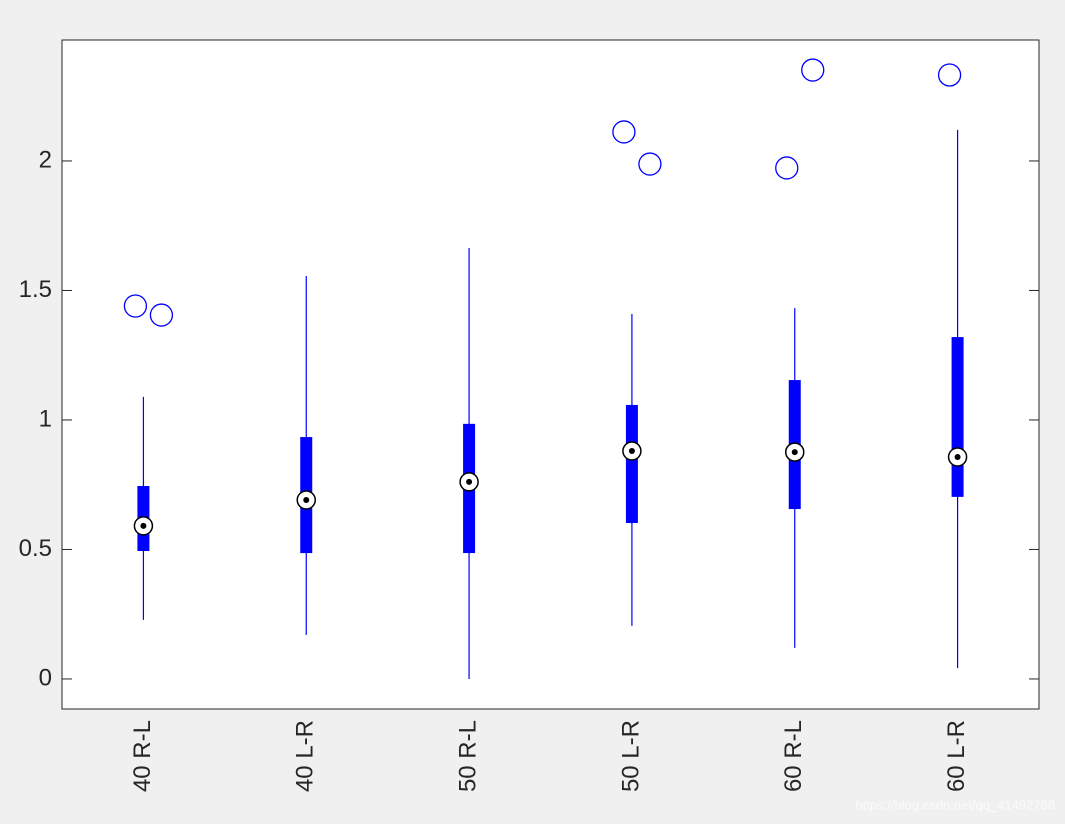  I want to click on x-tick-label: 50 L-R, so click(630, 756).